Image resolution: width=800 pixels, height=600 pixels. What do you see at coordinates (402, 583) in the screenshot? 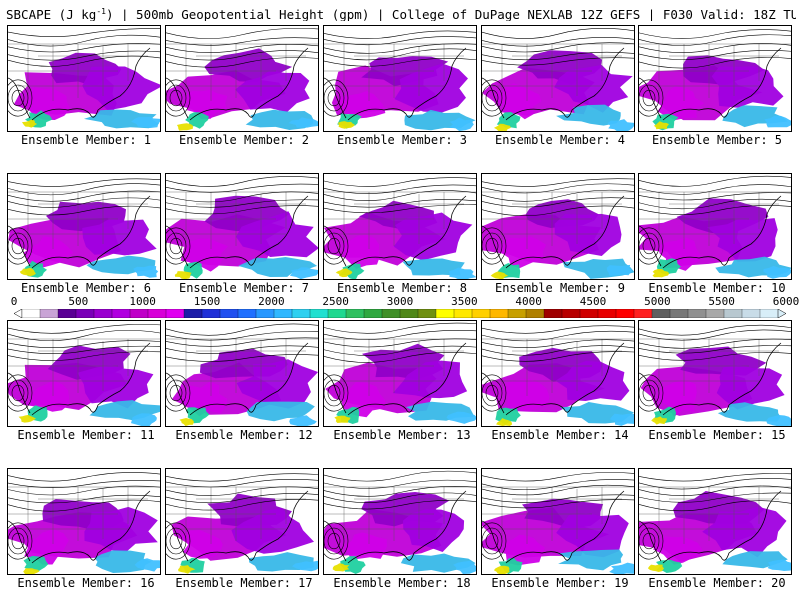
I see `ensemble-member-label: Ensemble Member: 18` at bounding box center [402, 583].